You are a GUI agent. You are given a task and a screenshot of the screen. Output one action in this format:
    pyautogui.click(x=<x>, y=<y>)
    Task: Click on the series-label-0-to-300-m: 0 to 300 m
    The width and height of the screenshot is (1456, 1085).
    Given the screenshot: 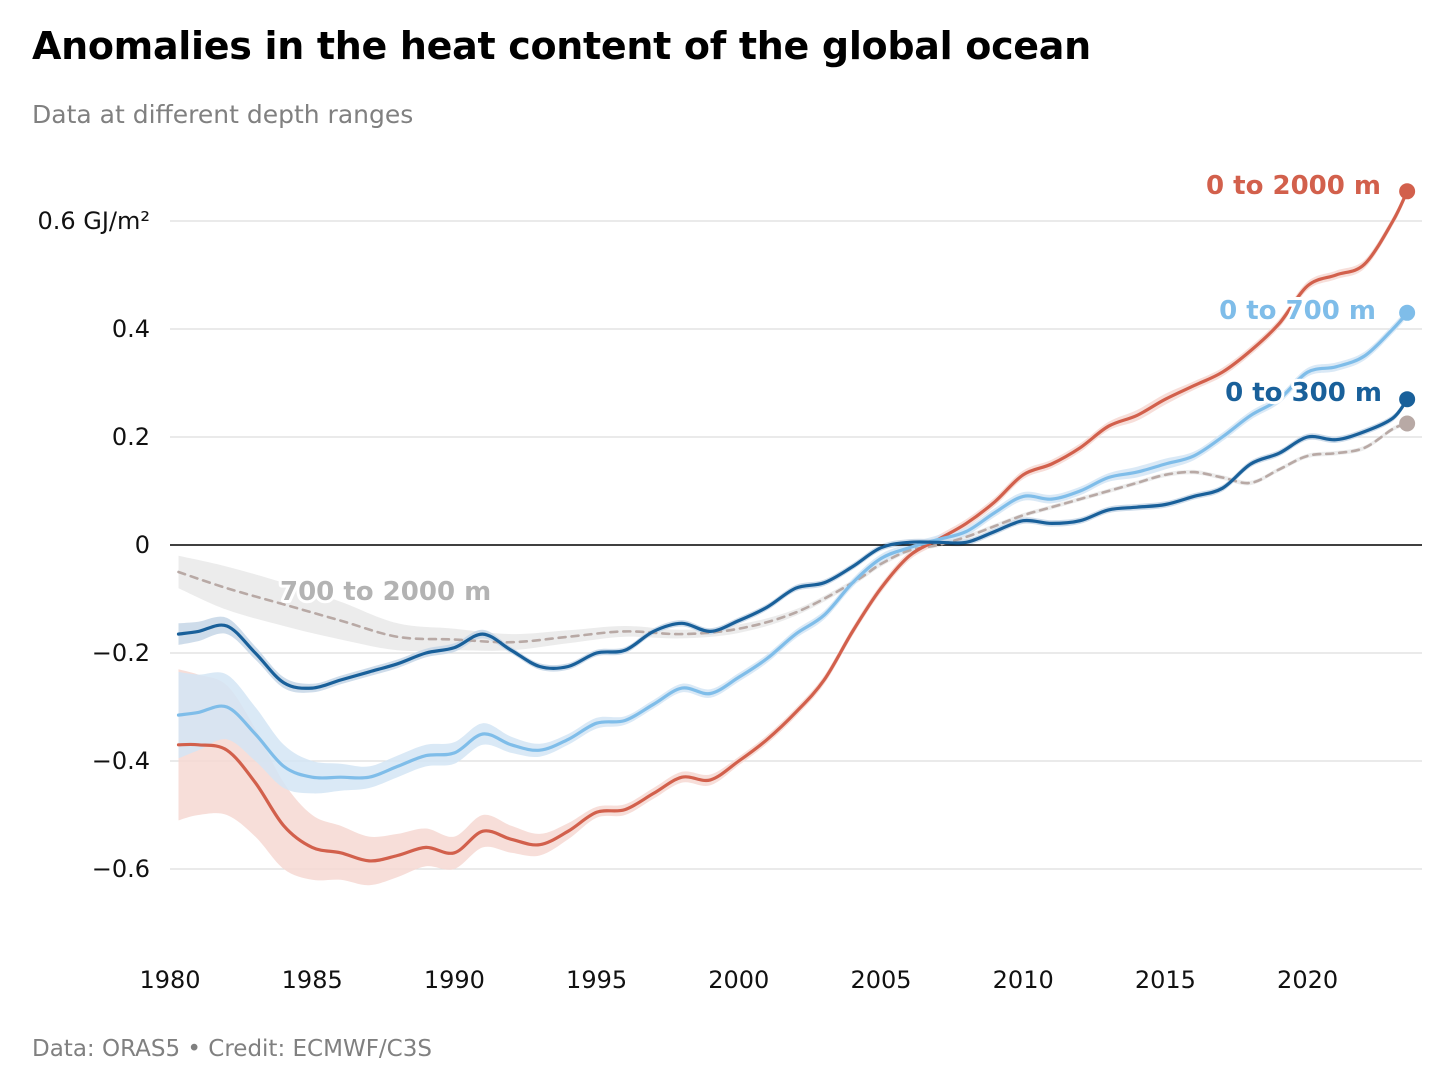 What is the action you would take?
    pyautogui.click(x=1303, y=393)
    